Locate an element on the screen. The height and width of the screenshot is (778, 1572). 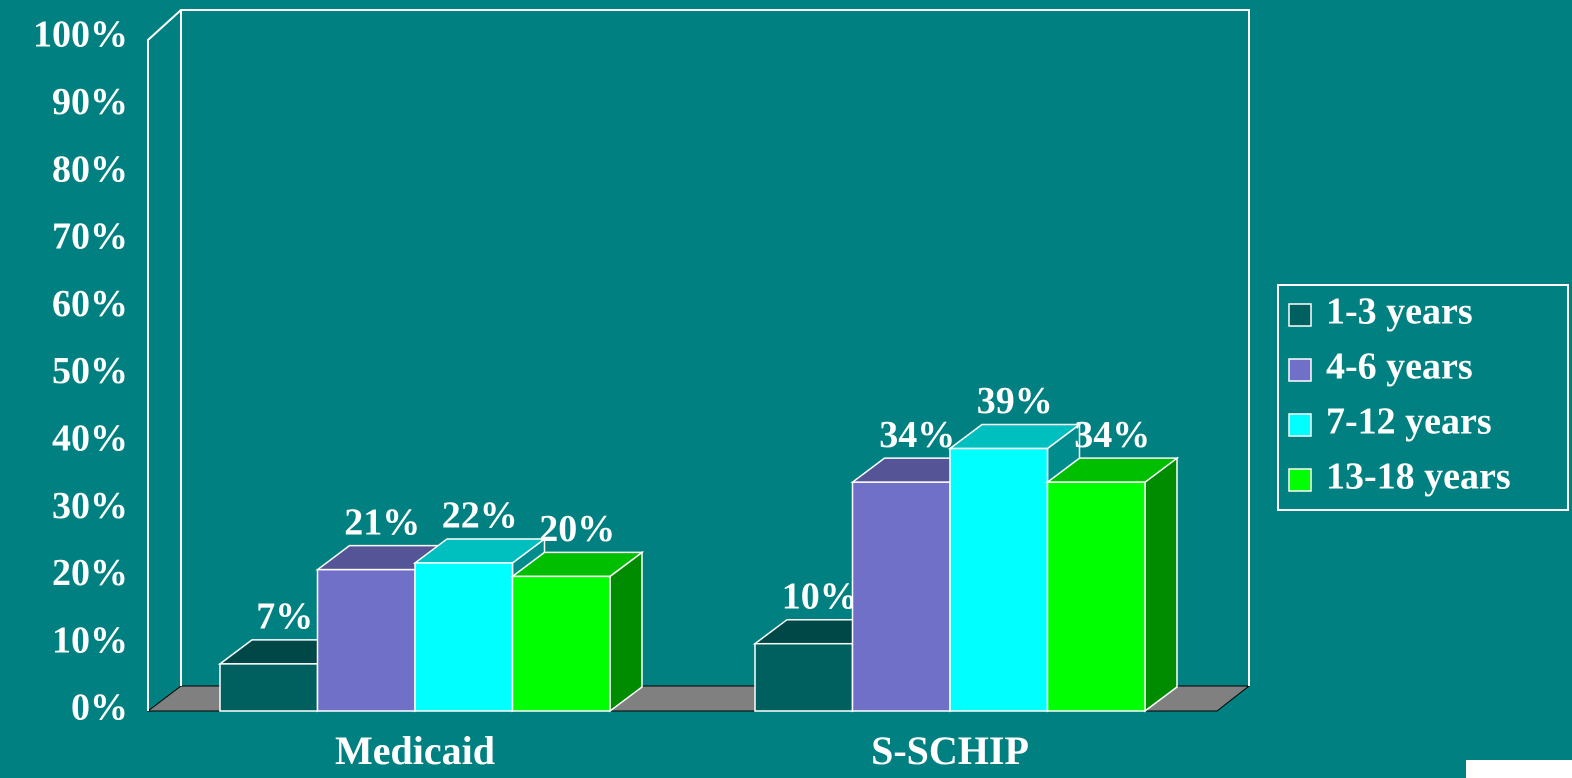
y-tick-label: 0% is located at coordinates (99, 708).